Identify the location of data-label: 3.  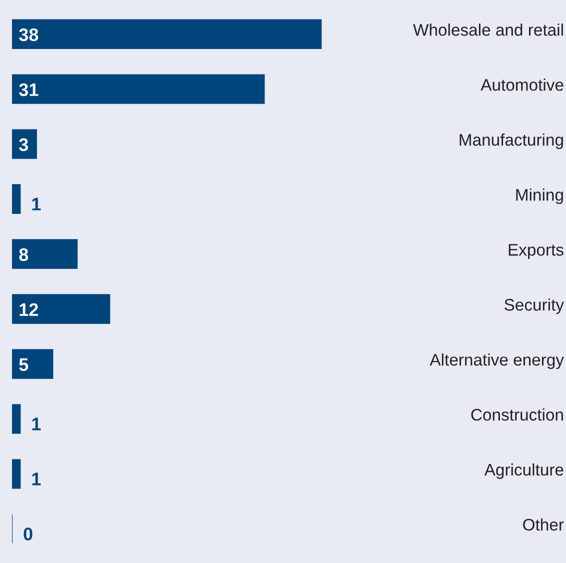
(23, 145).